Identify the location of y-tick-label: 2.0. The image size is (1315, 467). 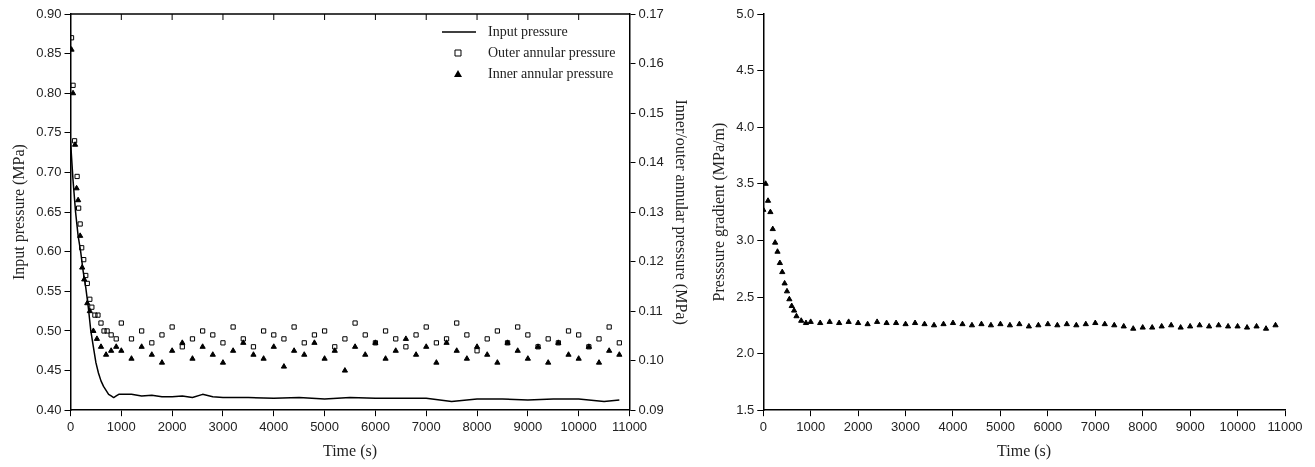
(745, 353).